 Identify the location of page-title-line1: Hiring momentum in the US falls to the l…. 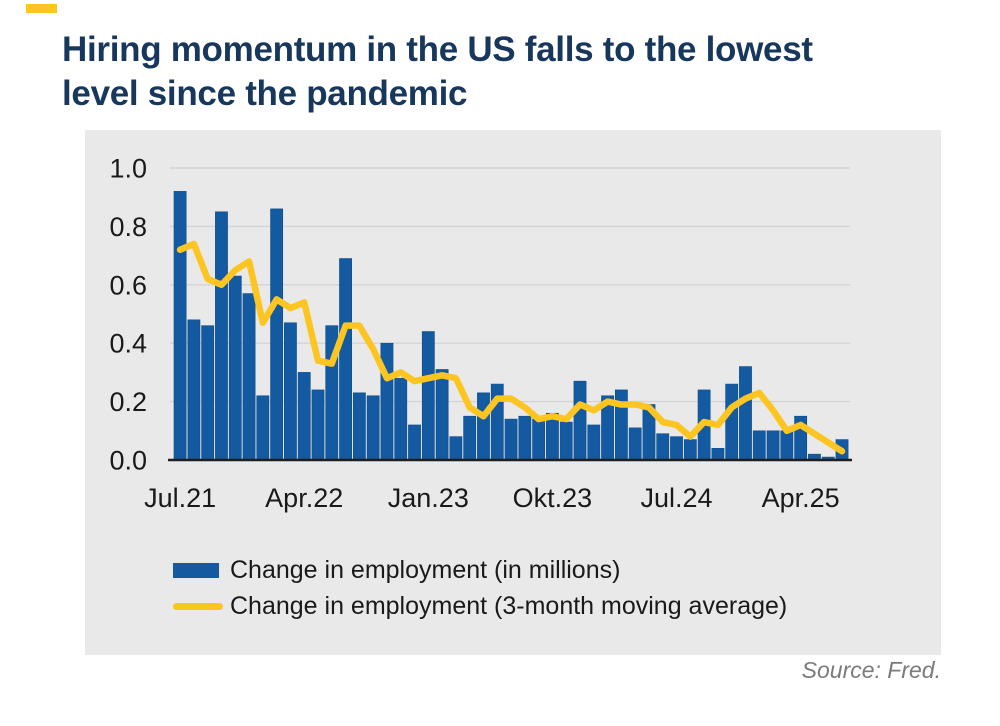
(437, 49).